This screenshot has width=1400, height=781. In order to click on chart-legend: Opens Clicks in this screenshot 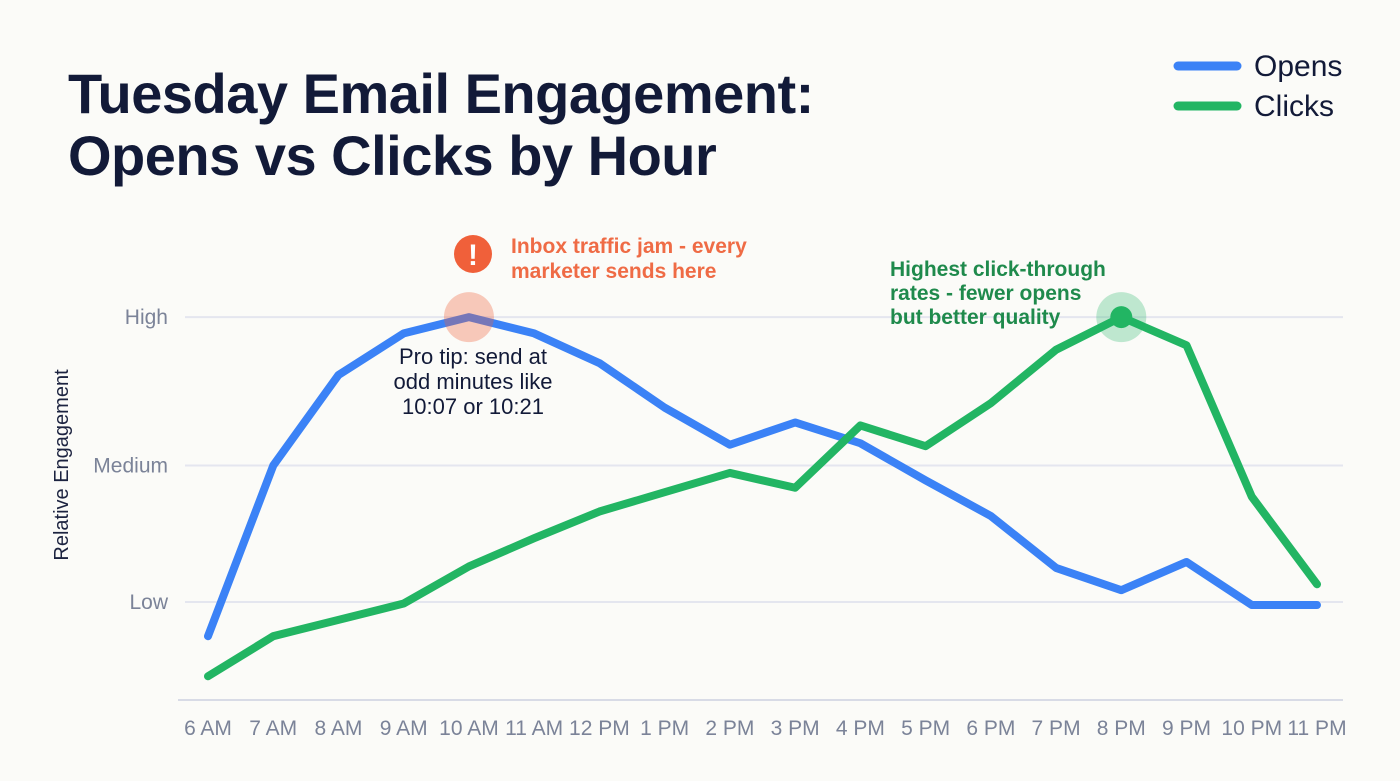, I will do `click(1257, 86)`.